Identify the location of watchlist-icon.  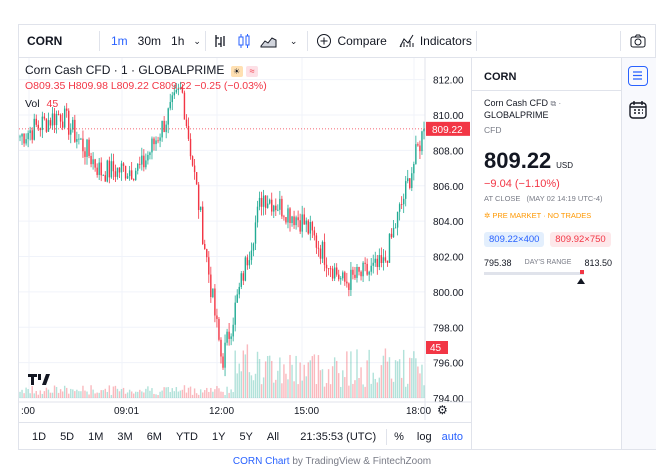
(638, 76).